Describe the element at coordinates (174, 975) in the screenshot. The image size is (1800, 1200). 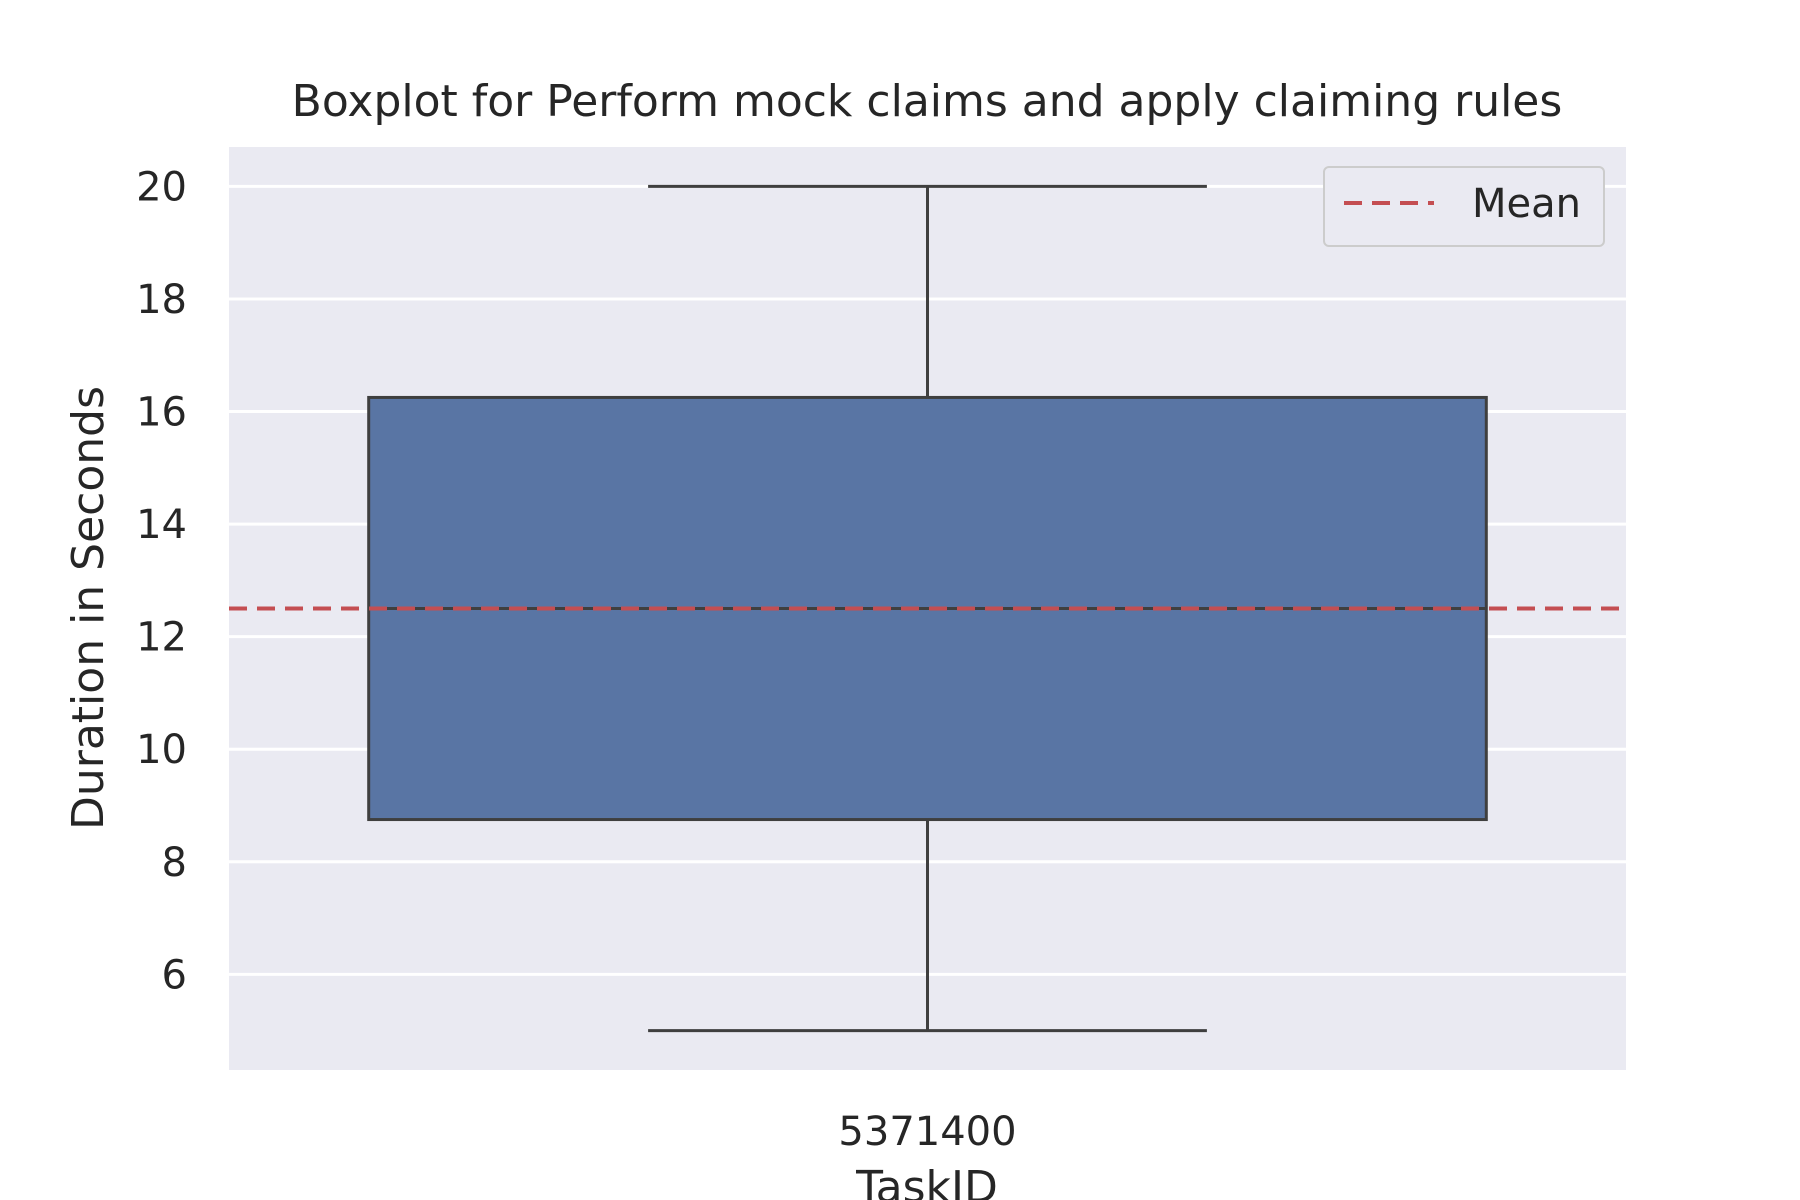
I see `y-tick-label: 6` at that location.